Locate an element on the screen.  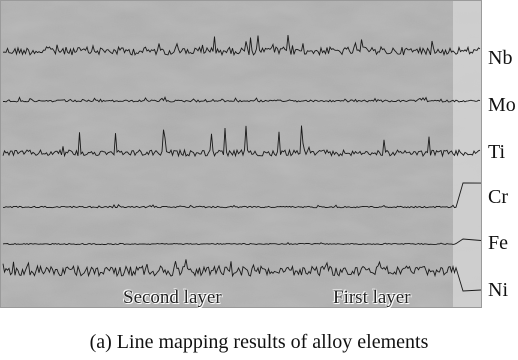
ti-trace is located at coordinates (241, 141).